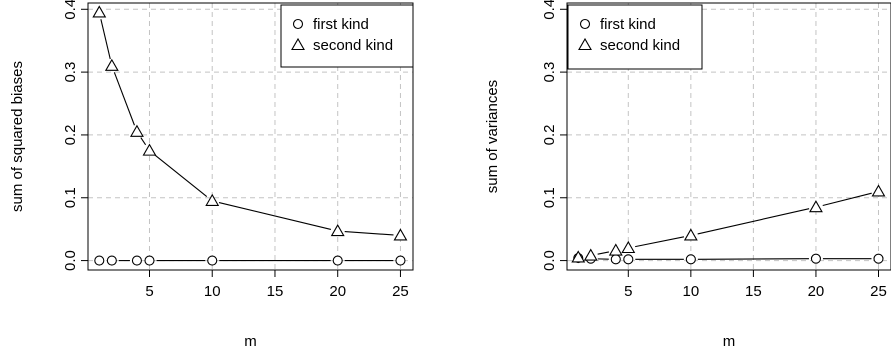  What do you see at coordinates (753, 259) in the screenshot?
I see `series-segment-first-kind` at bounding box center [753, 259].